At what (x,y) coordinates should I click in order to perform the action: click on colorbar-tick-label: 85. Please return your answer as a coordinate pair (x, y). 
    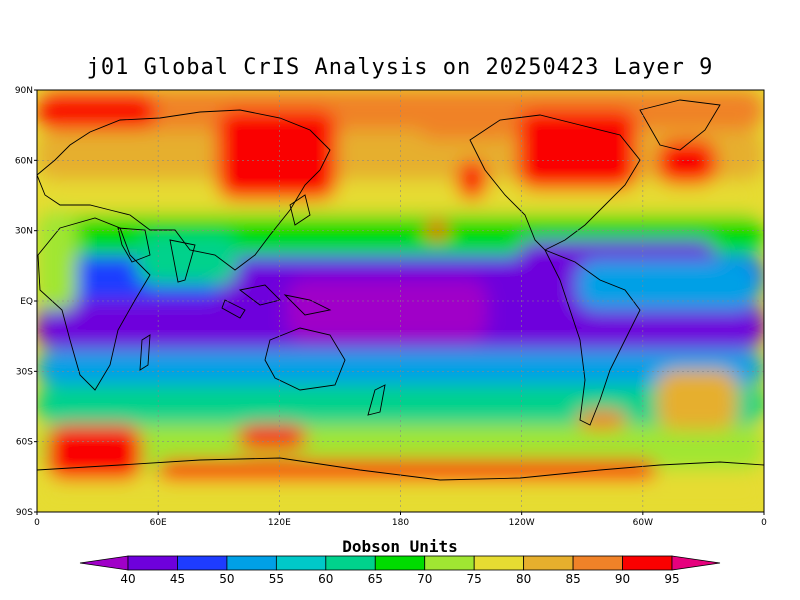
    Looking at the image, I should click on (572, 579).